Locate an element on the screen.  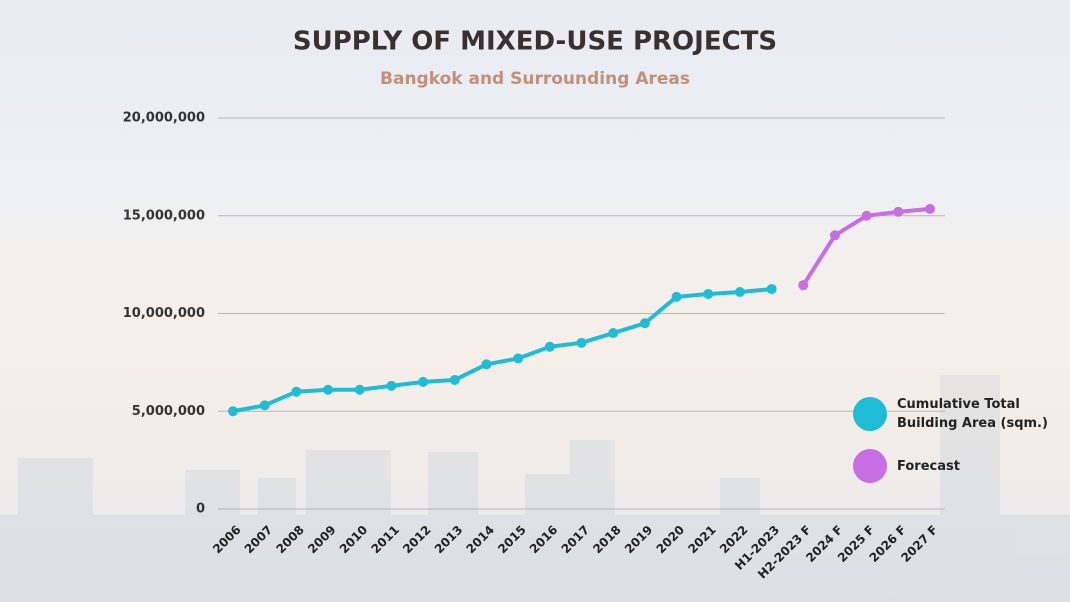
chart-title: SUPPLY OF MIXED-USE PROJECTS is located at coordinates (535, 42).